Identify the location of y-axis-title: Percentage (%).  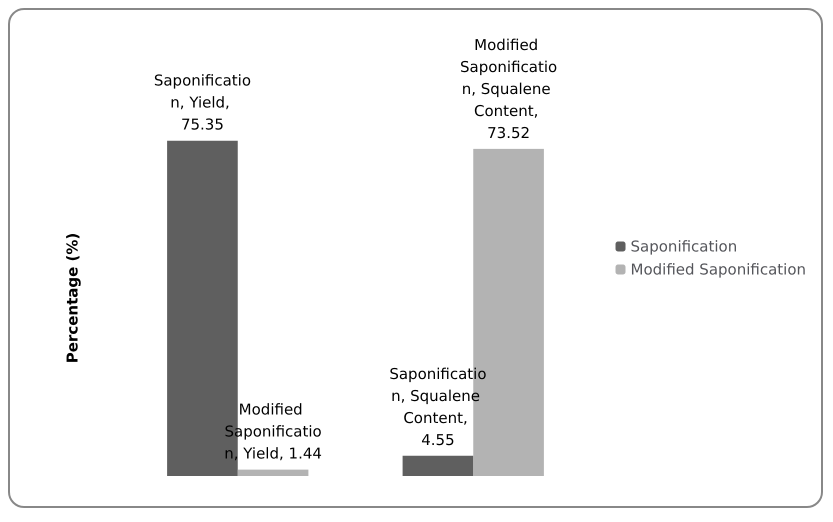
(73, 298).